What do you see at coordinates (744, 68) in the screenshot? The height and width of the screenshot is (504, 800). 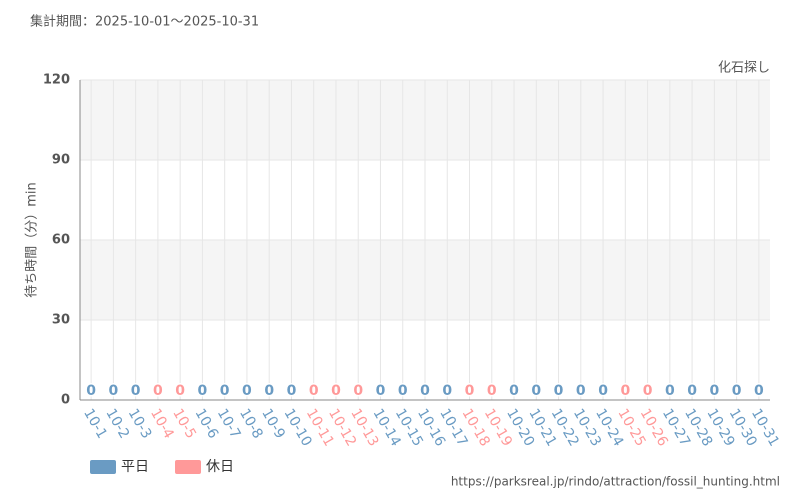 I see `chart-subtitle: 化石探し` at bounding box center [744, 68].